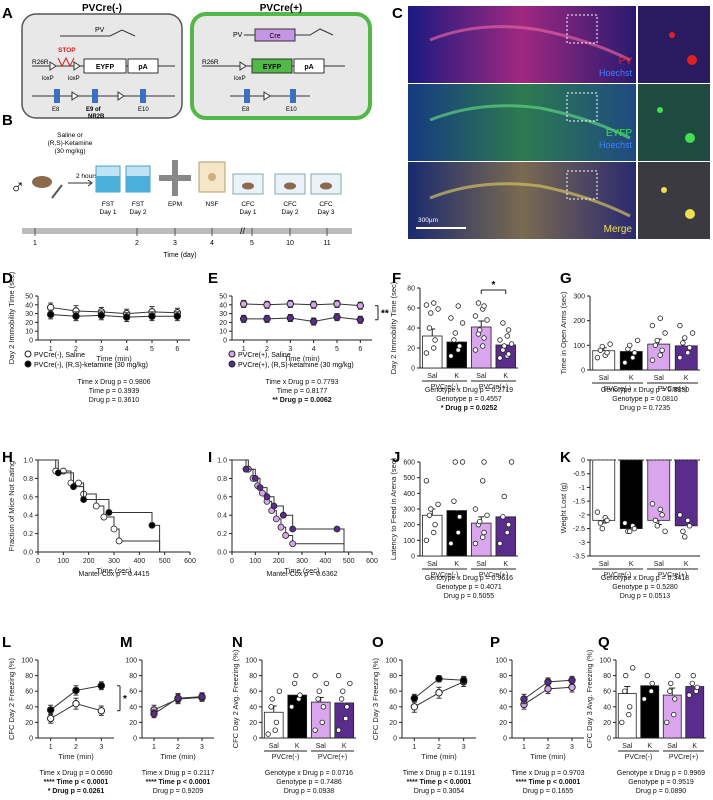 This screenshot has height=800, width=713. What do you see at coordinates (105, 67) in the screenshot?
I see `eyfp-label-neg: EYFP` at bounding box center [105, 67].